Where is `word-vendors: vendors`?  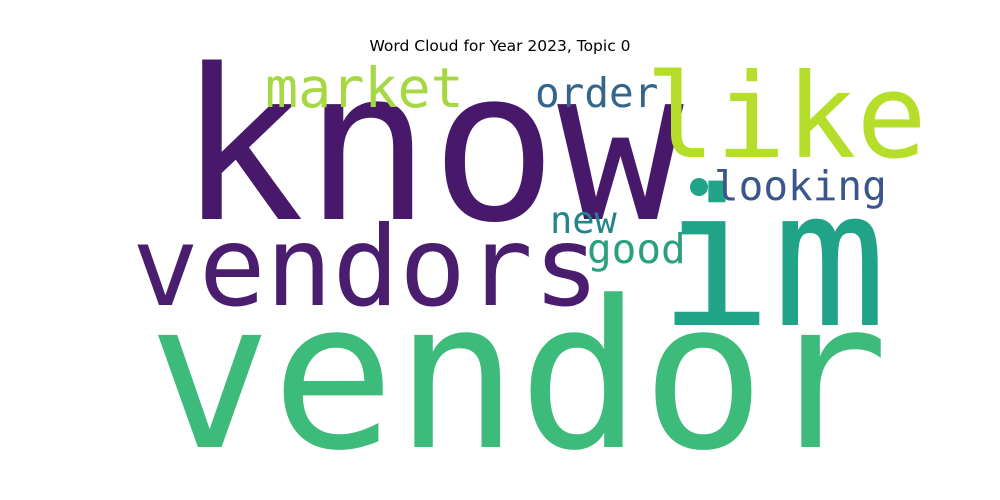 word-vendors: vendors is located at coordinates (366, 267).